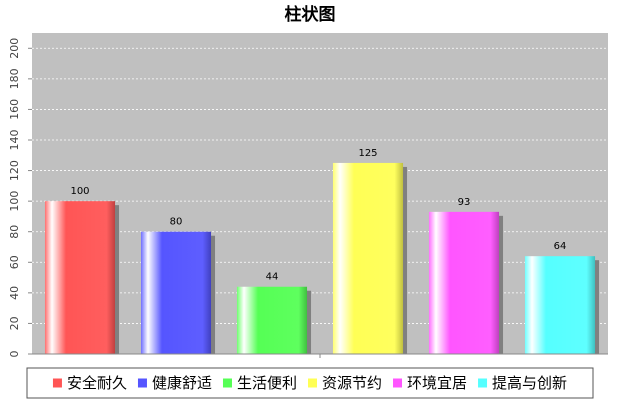 The image size is (620, 404). I want to click on legend-item: 提高与创新, so click(522, 383).